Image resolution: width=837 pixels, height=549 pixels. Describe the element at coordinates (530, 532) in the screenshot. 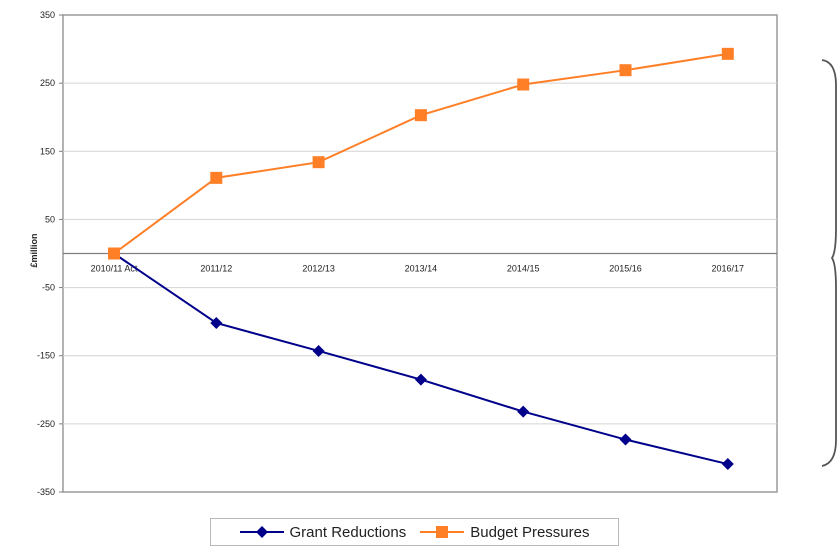

I see `legend-label-budget-pressures: Budget Pressures` at that location.